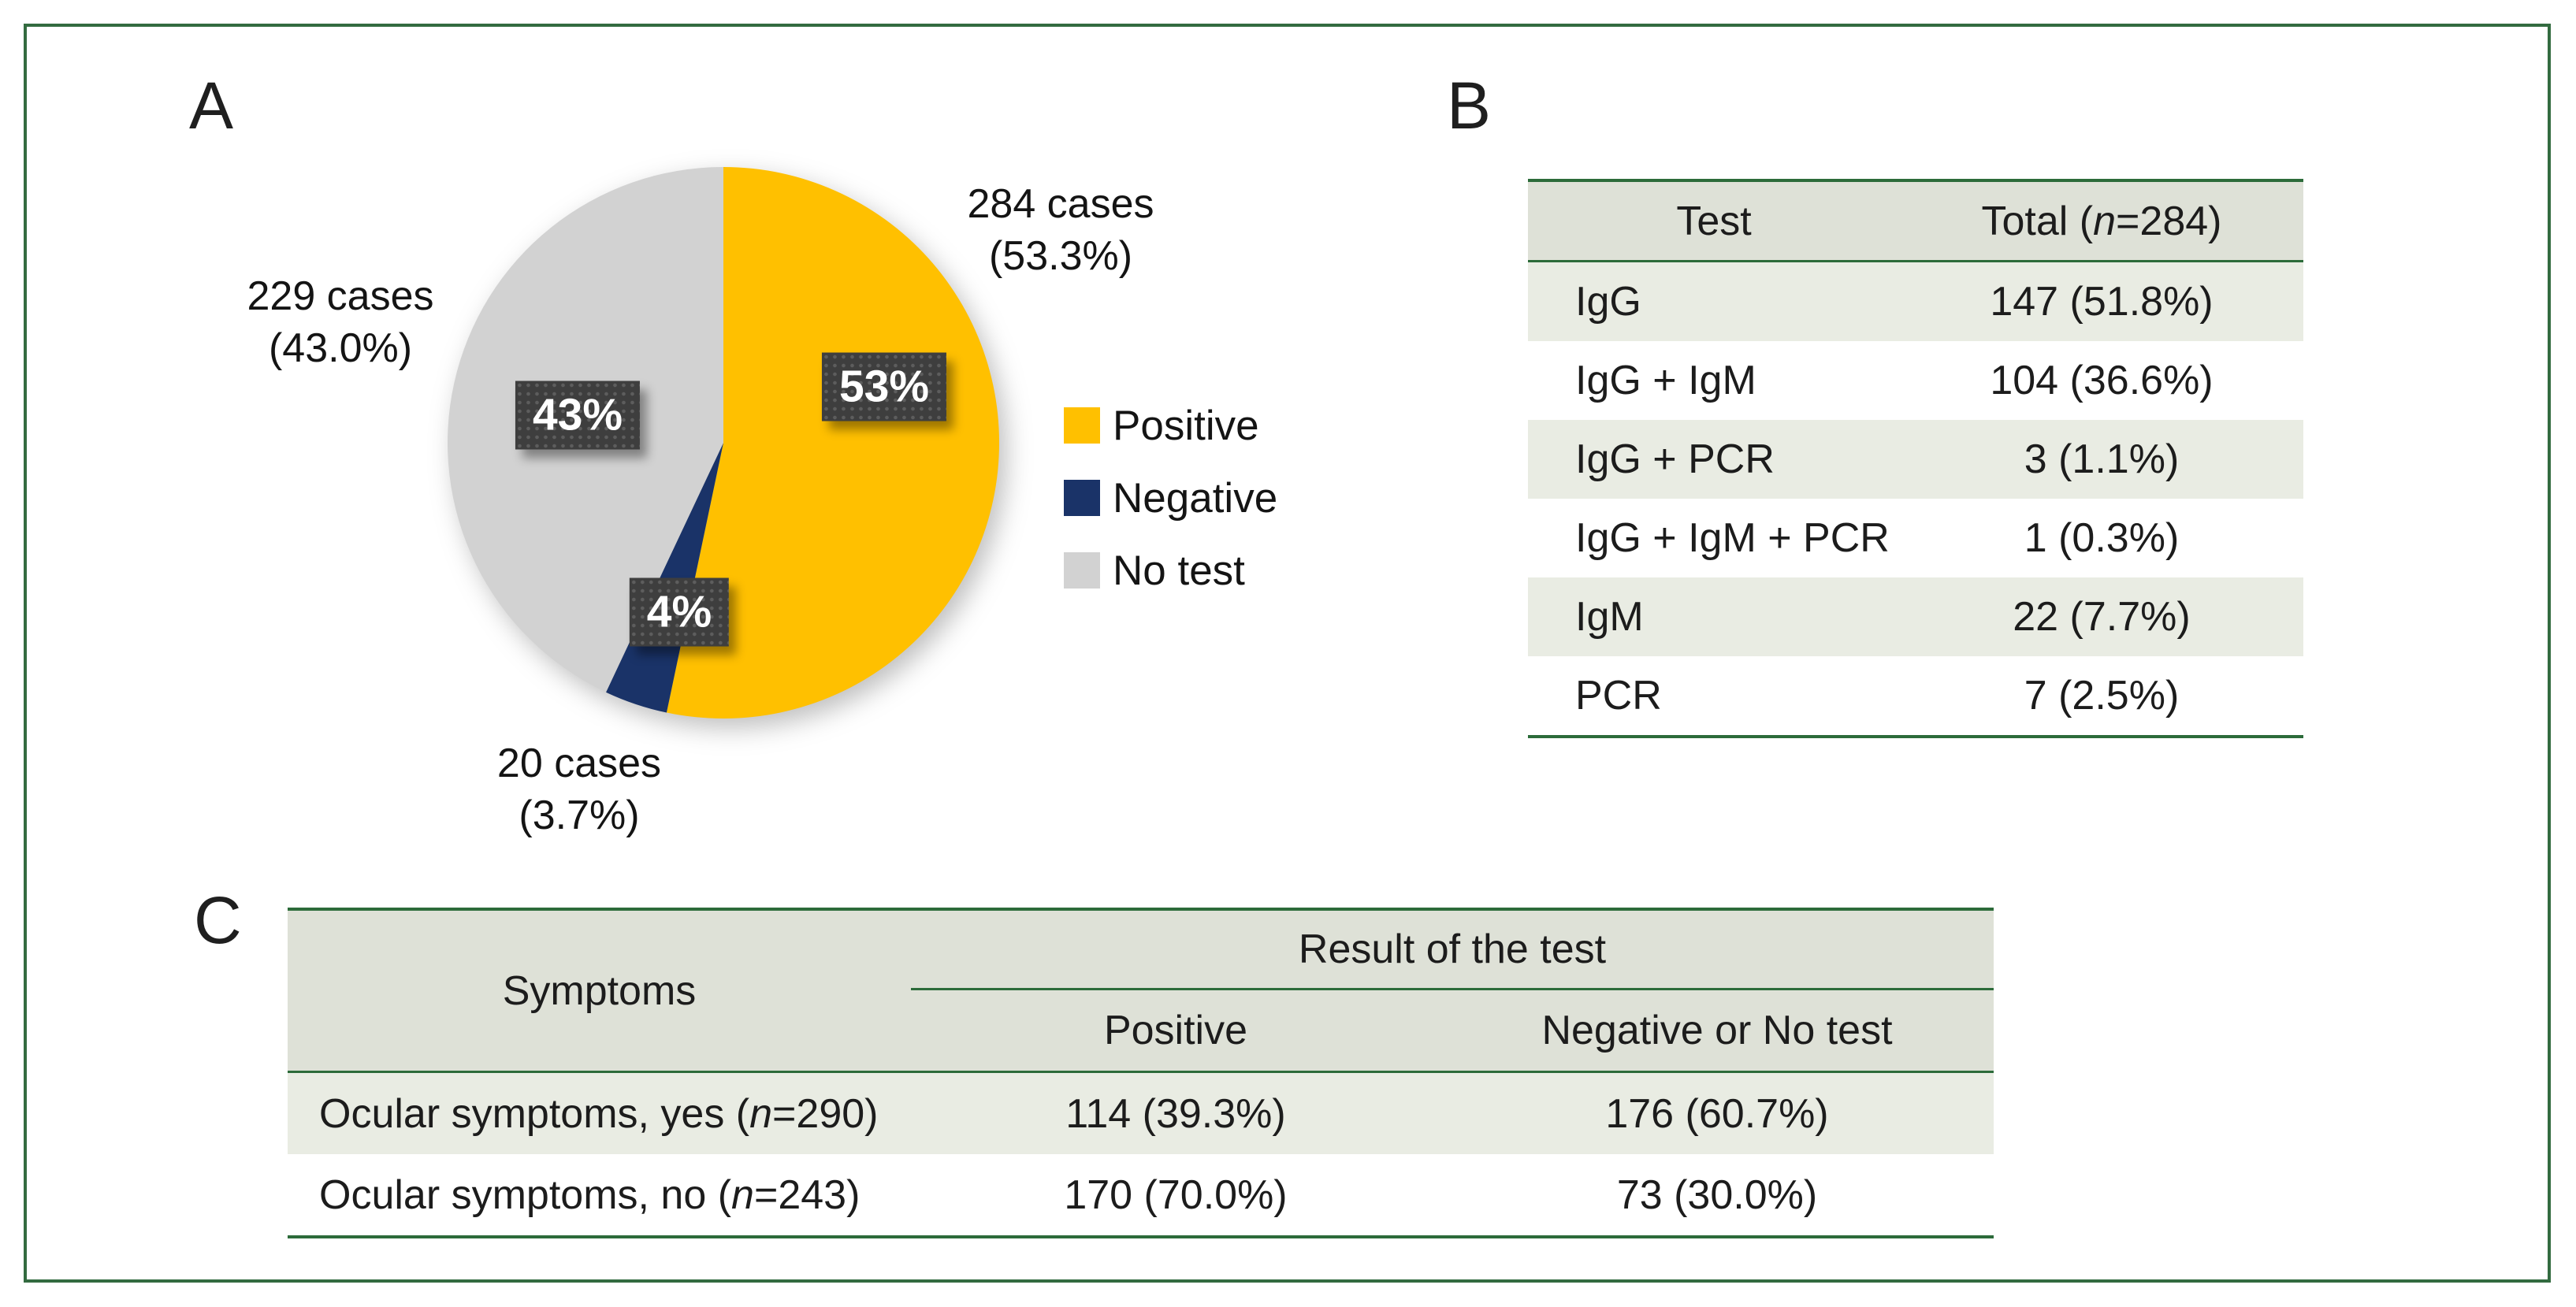  What do you see at coordinates (1609, 617) in the screenshot?
I see `cell-test: IgM` at bounding box center [1609, 617].